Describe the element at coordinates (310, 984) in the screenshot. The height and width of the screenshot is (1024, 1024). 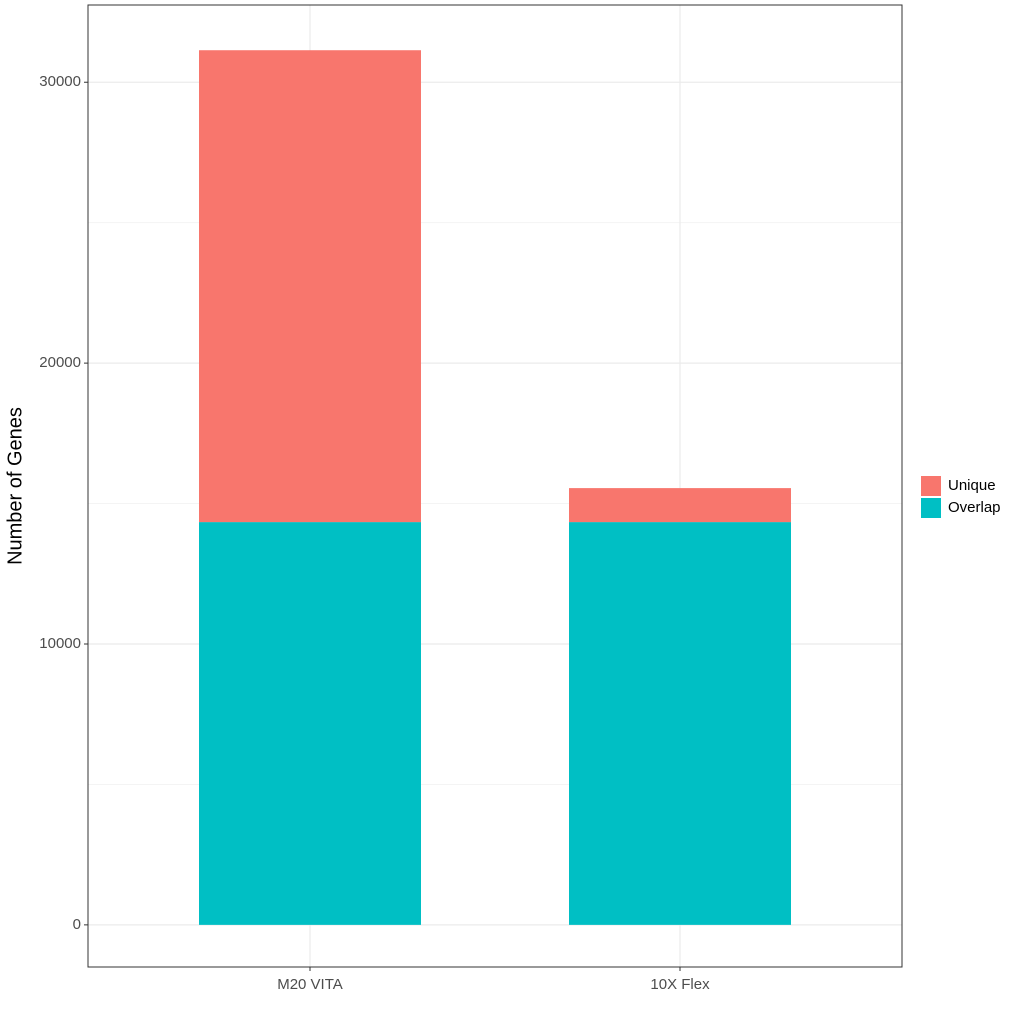
I see `x-tick-label: M20 VITA` at that location.